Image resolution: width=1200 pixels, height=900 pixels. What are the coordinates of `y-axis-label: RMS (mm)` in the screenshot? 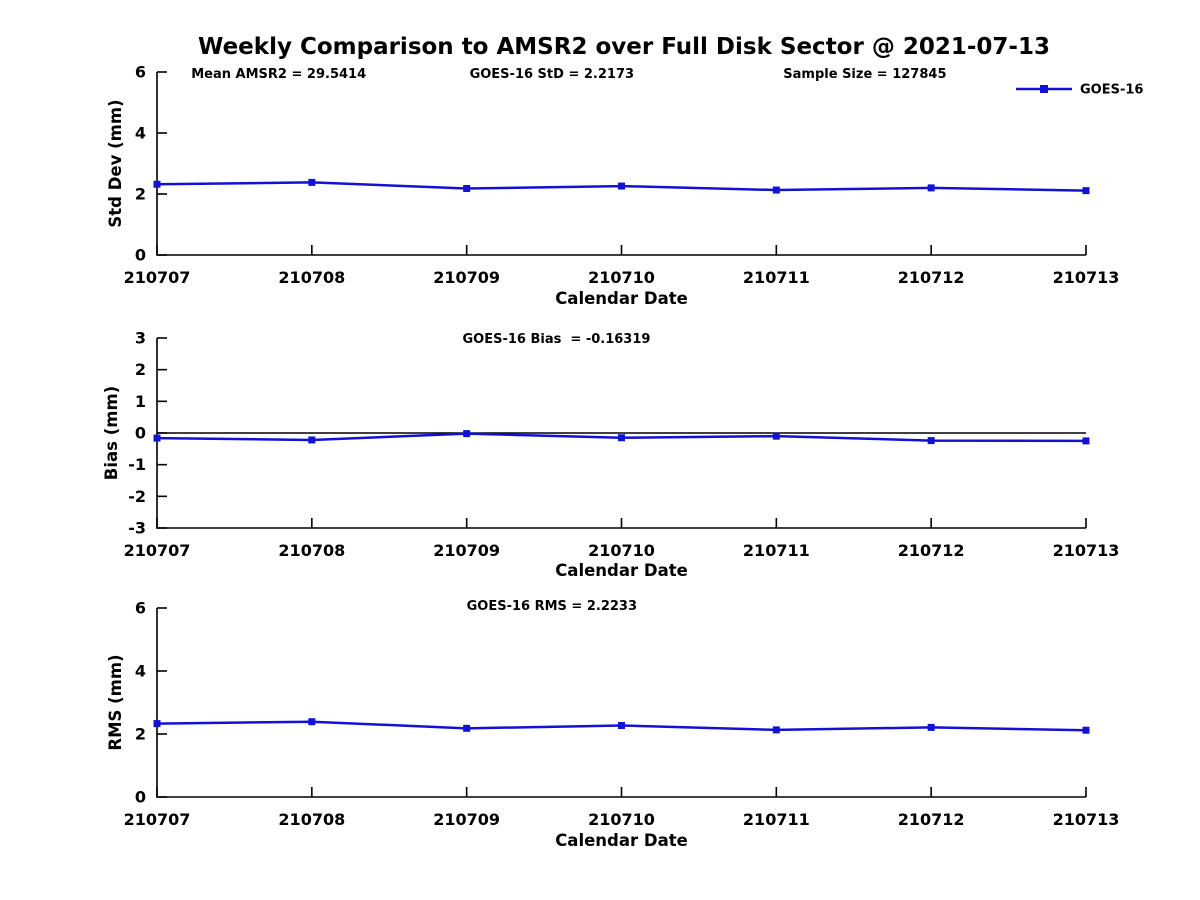 It's located at (115, 702).